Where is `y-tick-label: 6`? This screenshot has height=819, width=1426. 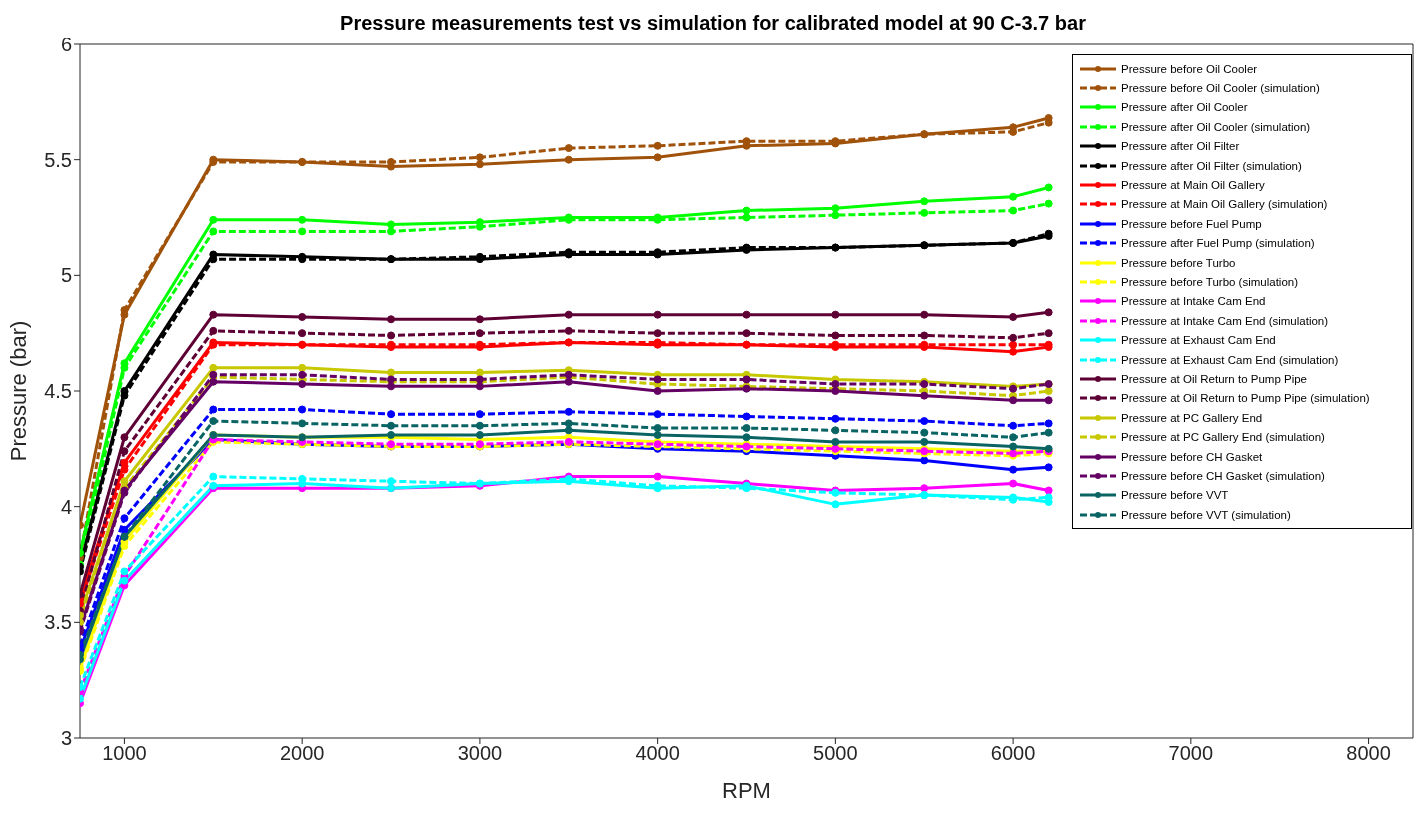
y-tick-label: 6 is located at coordinates (66, 44).